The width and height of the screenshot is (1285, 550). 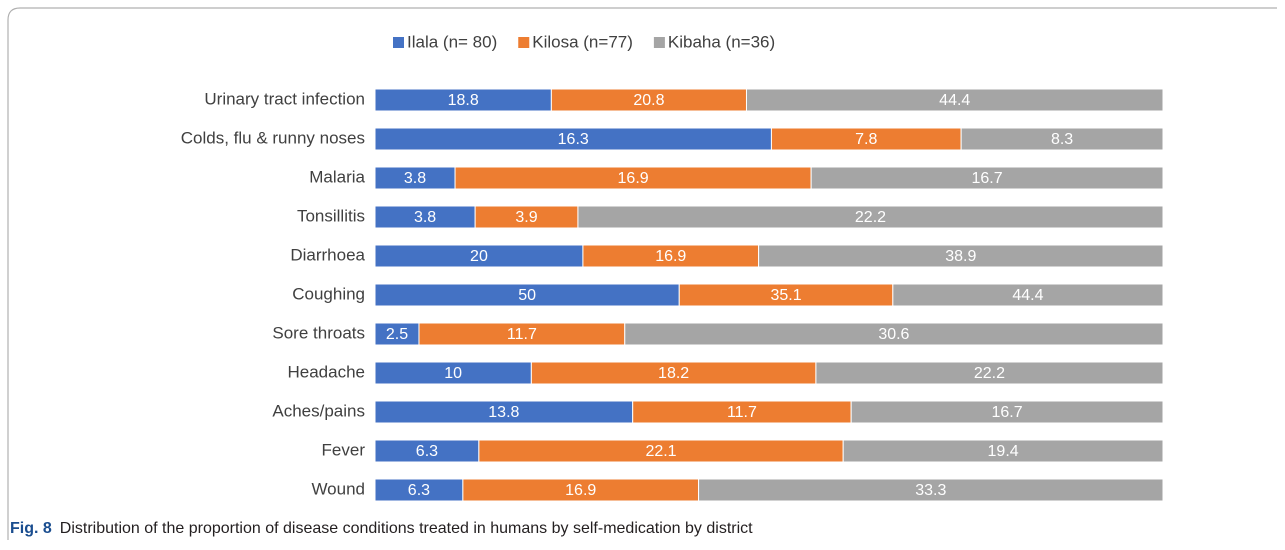 What do you see at coordinates (463, 100) in the screenshot?
I see `data-label: 18.8` at bounding box center [463, 100].